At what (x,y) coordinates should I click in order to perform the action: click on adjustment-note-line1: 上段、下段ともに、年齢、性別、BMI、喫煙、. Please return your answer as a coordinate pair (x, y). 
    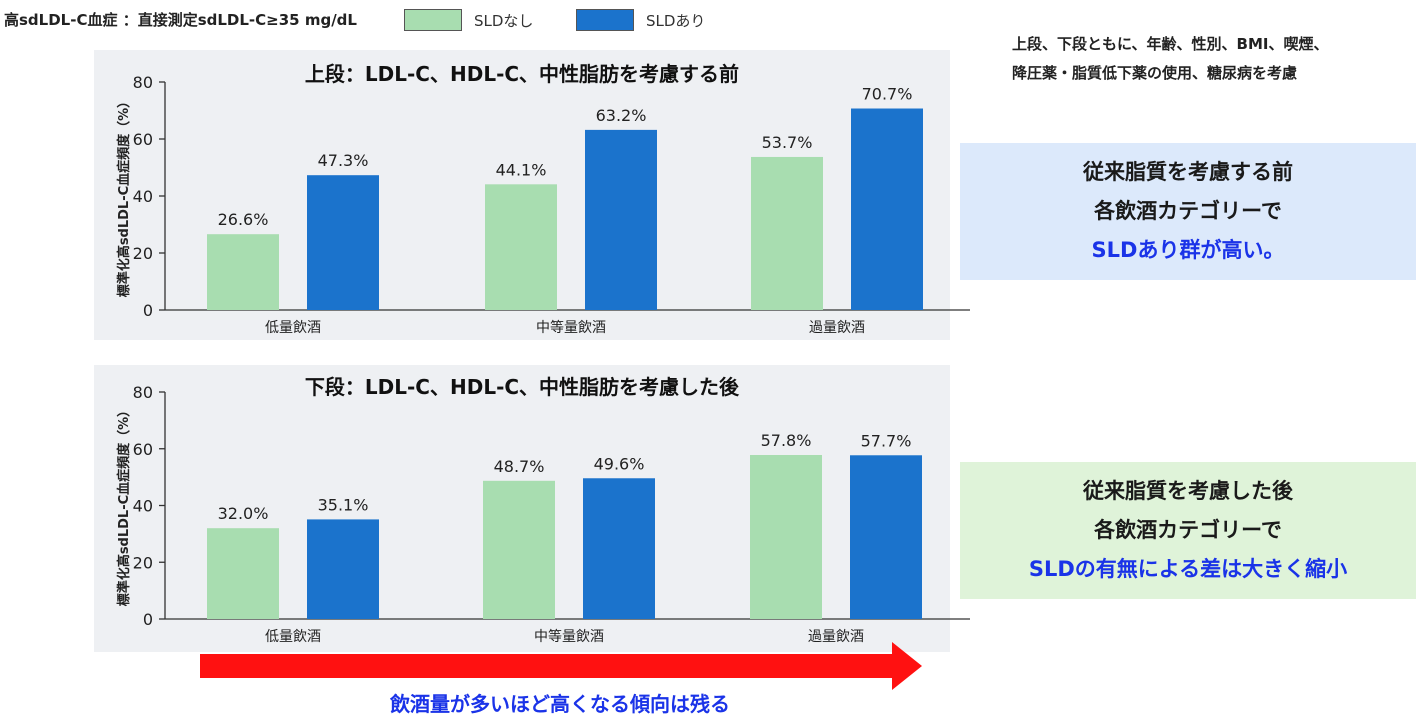
    Looking at the image, I should click on (1170, 44).